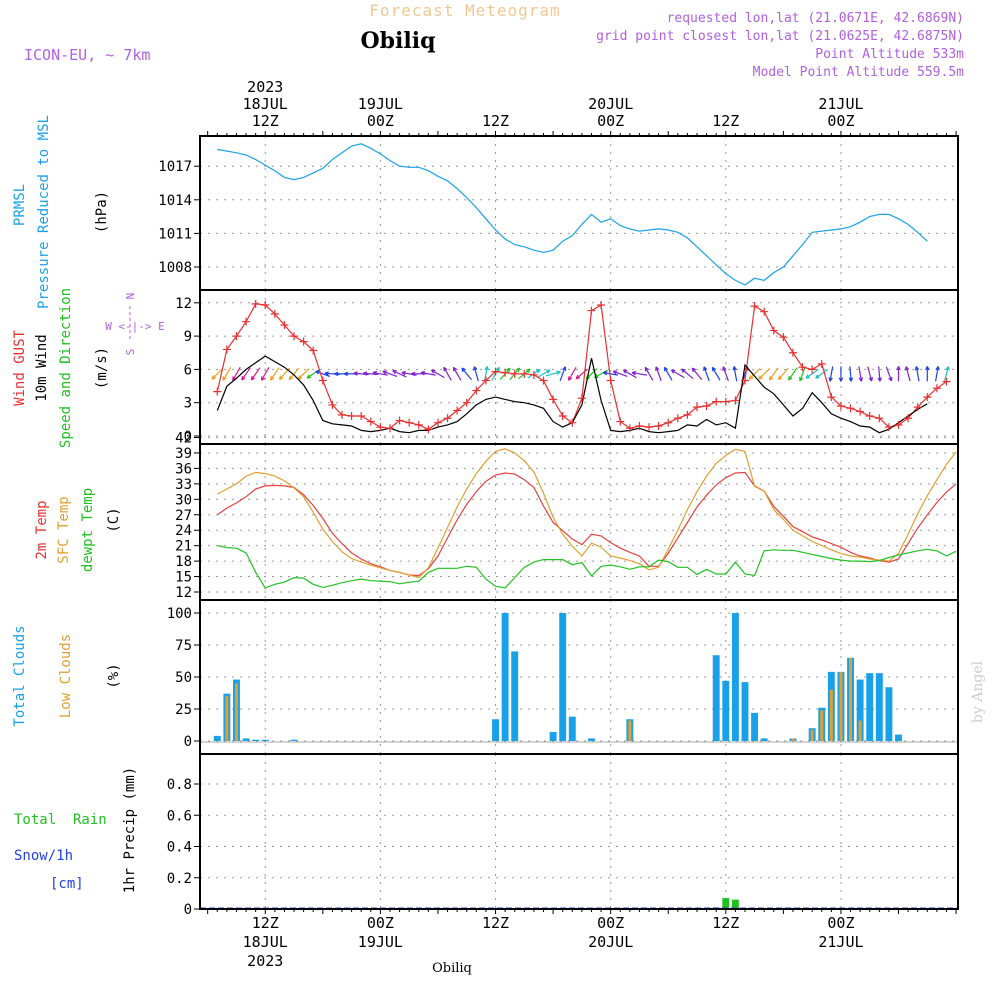 This screenshot has width=1000, height=1000. What do you see at coordinates (179, 816) in the screenshot?
I see `ytick-label: 0.6` at bounding box center [179, 816].